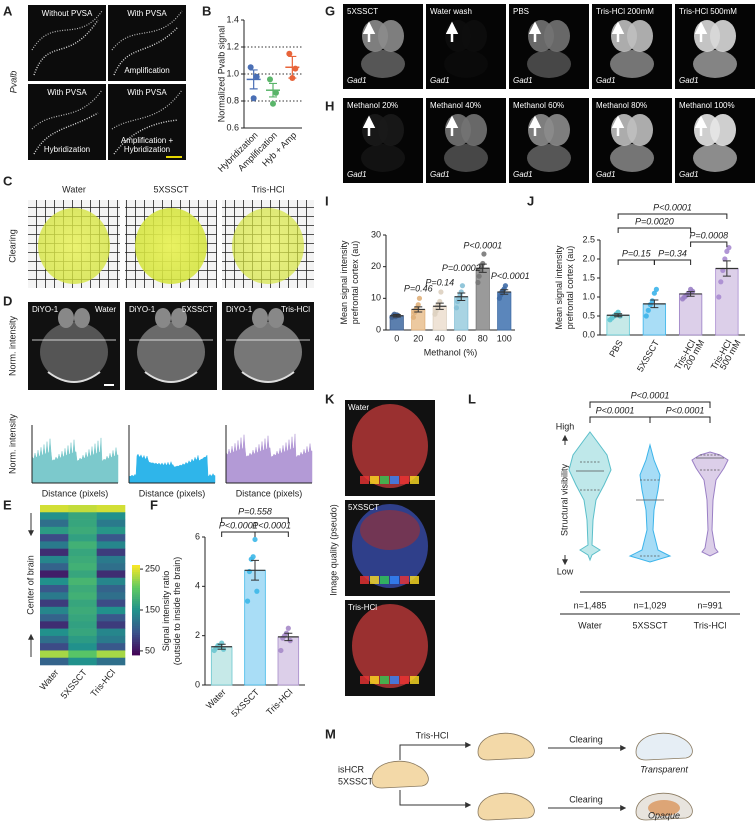  I want to click on intensity-profile, so click(172, 468).